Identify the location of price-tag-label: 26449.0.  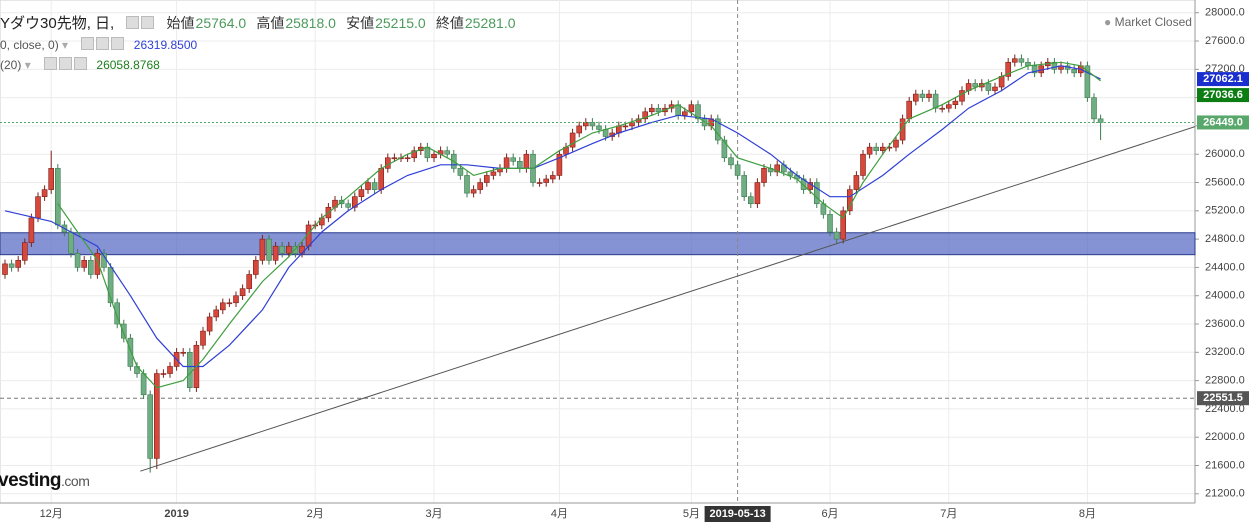
(1223, 122).